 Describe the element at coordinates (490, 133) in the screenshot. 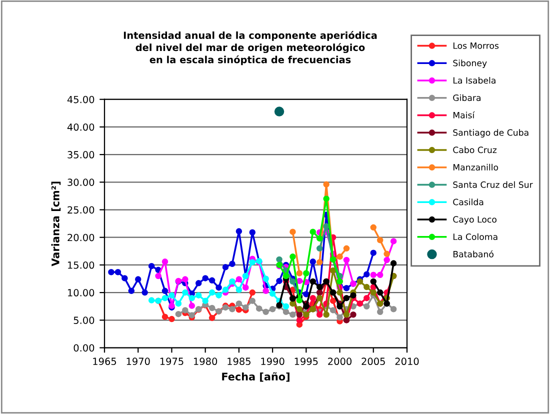

I see `legend-label: Santiago de Cuba` at that location.